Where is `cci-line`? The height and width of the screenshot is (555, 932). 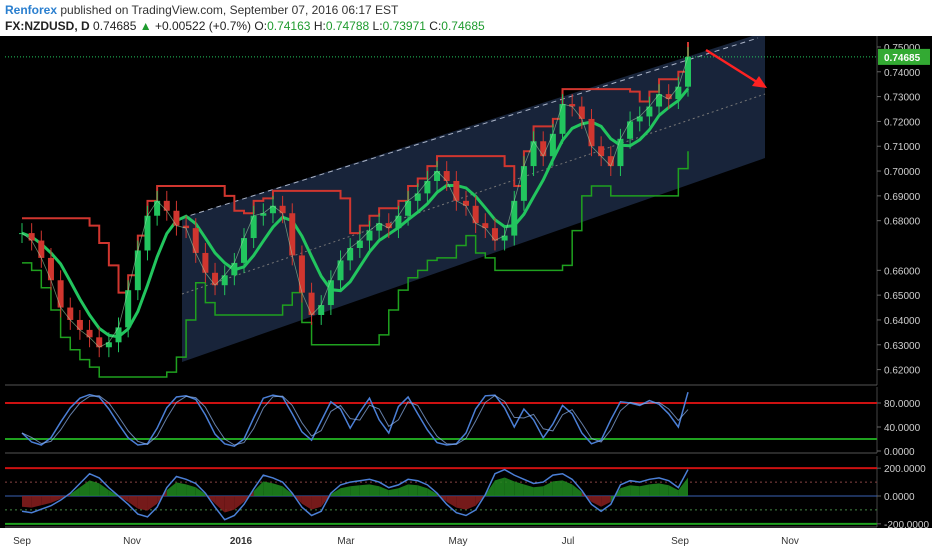 cci-line is located at coordinates (355, 494).